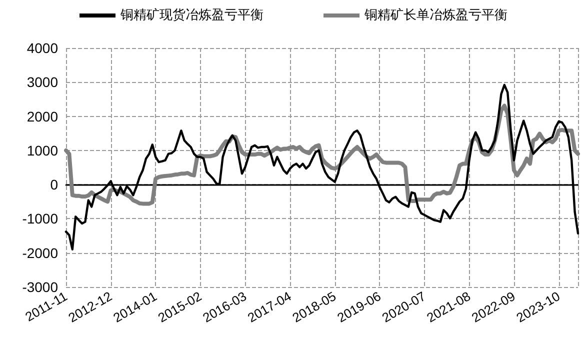 The height and width of the screenshot is (344, 587). Describe the element at coordinates (42, 150) in the screenshot. I see `y-tick-label: 1000` at that location.